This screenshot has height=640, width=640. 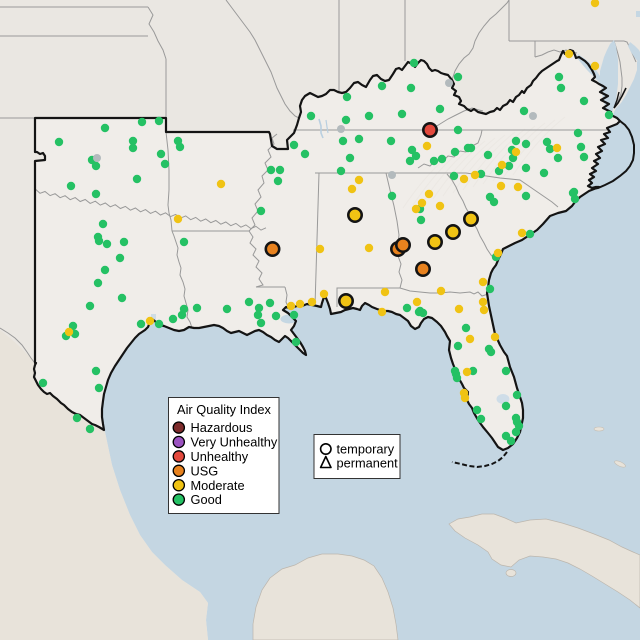 What do you see at coordinates (224, 409) in the screenshot?
I see `svg-text: Air Quality Index` at bounding box center [224, 409].